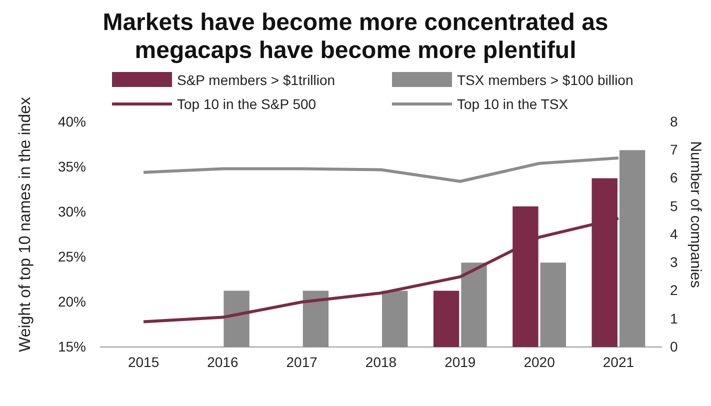  Describe the element at coordinates (256, 80) in the screenshot. I see `legend-label: S&P members > $1trillion` at that location.